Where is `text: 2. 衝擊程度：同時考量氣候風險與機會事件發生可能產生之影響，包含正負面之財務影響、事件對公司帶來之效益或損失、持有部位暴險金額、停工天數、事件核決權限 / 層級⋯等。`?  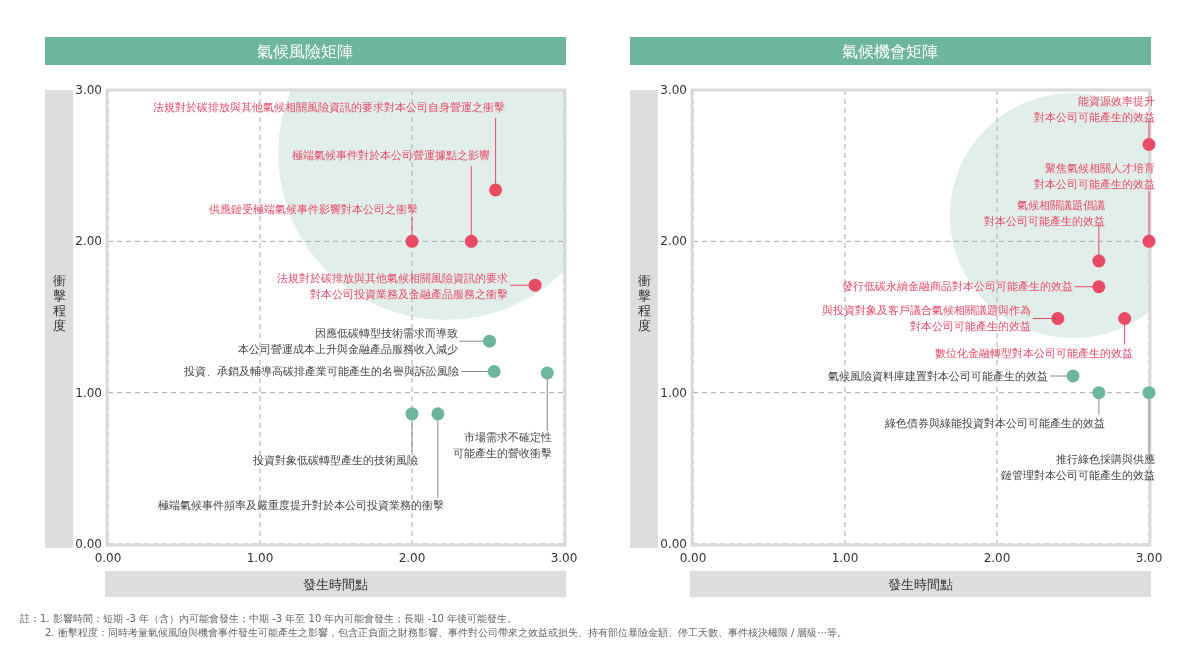
text: 2. 衝擊程度：同時考量氣候風險與機會事件發生可能產生之影響，包含正負面之財務影響、事件對公司帶來之效益或損失、持有部位暴險金額、停工天數、事件核決權限 / 層級⋯等。 is located at coordinates (446, 632).